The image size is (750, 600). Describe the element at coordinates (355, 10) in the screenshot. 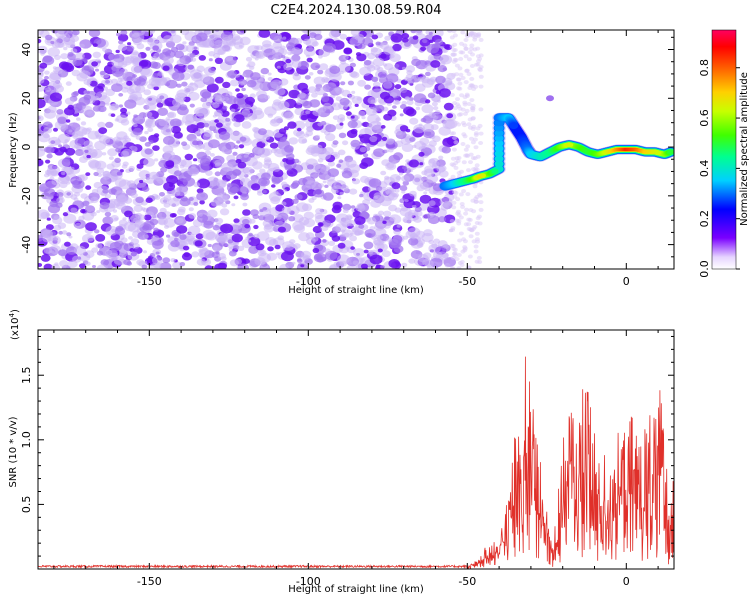

I see `figure-title: C2E4.2024.130.08.59.R04` at that location.